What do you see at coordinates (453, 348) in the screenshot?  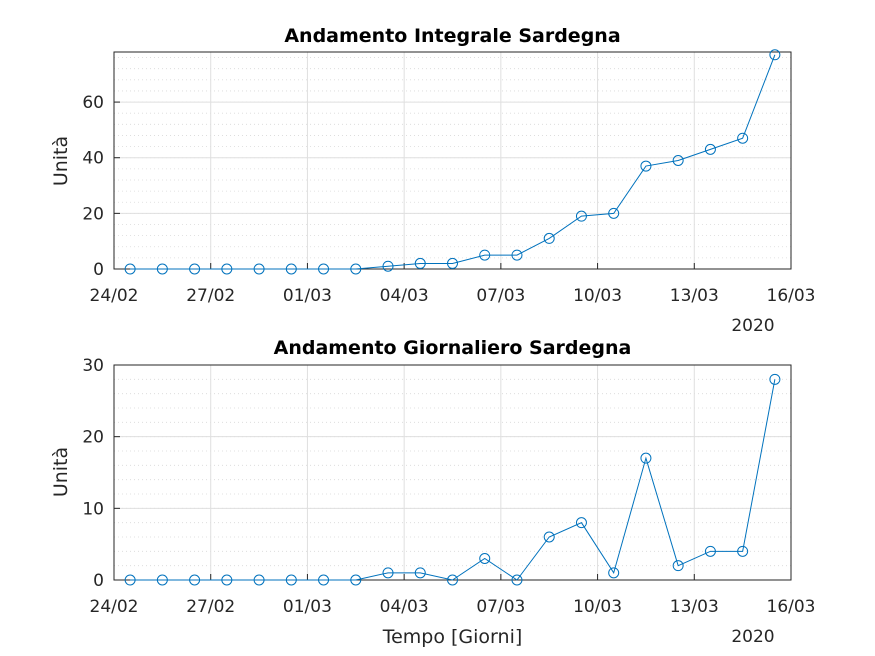 I see `chart-title: Andamento Giornaliero Sardegna` at bounding box center [453, 348].